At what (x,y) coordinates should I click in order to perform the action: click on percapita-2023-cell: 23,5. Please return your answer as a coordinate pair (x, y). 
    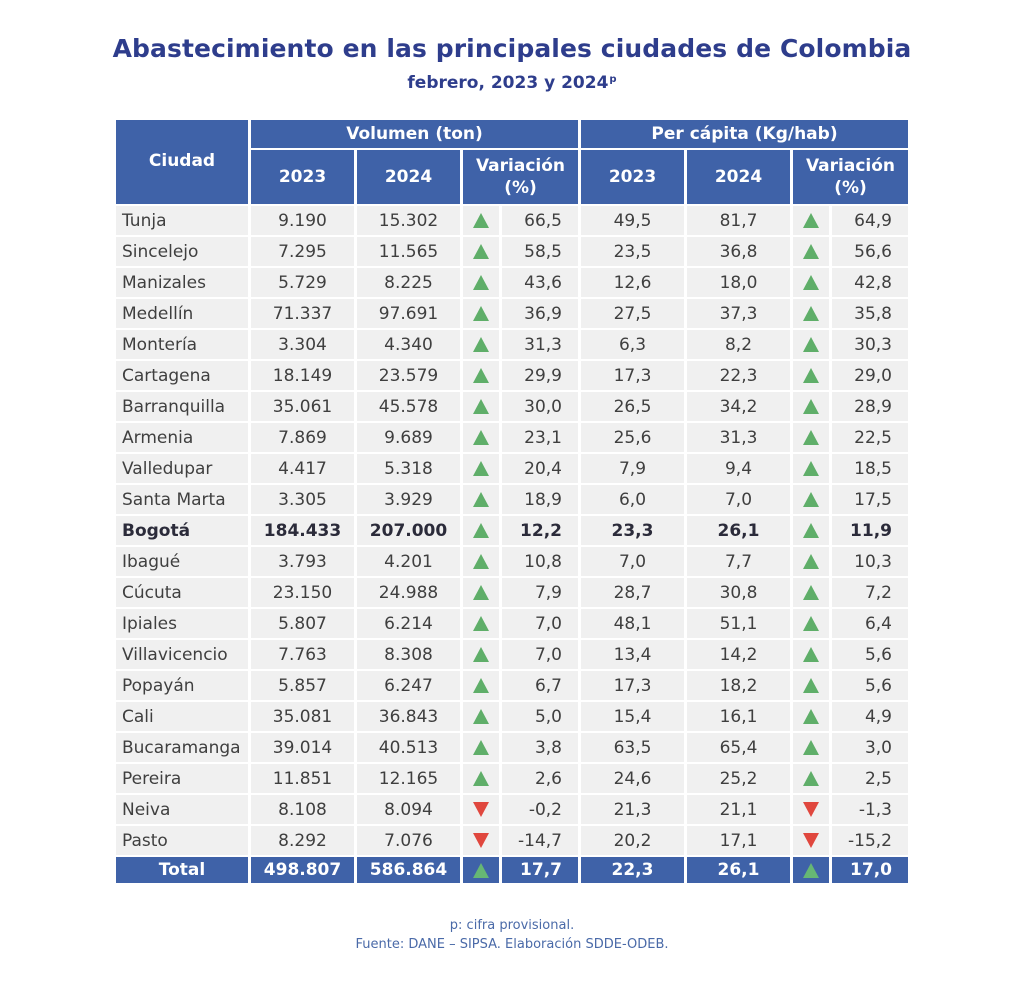
    Looking at the image, I should click on (632, 251).